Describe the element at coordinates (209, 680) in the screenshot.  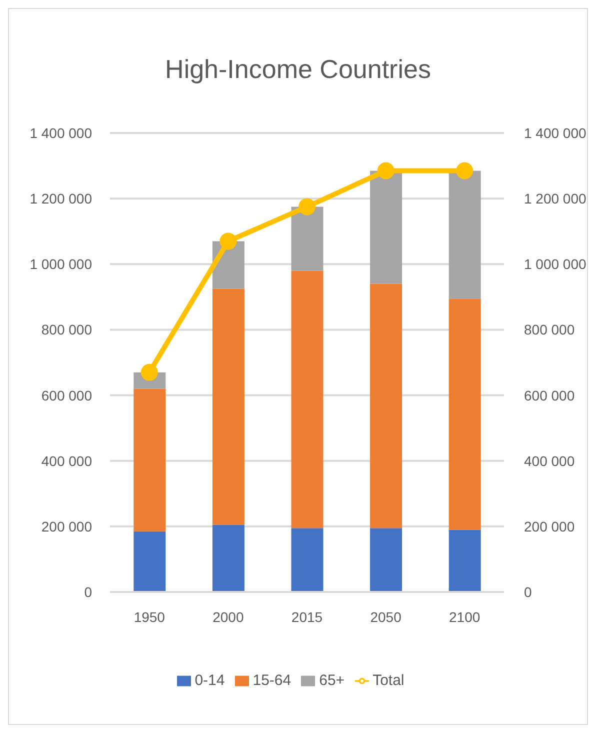
I see `legend-label: 0-14` at that location.